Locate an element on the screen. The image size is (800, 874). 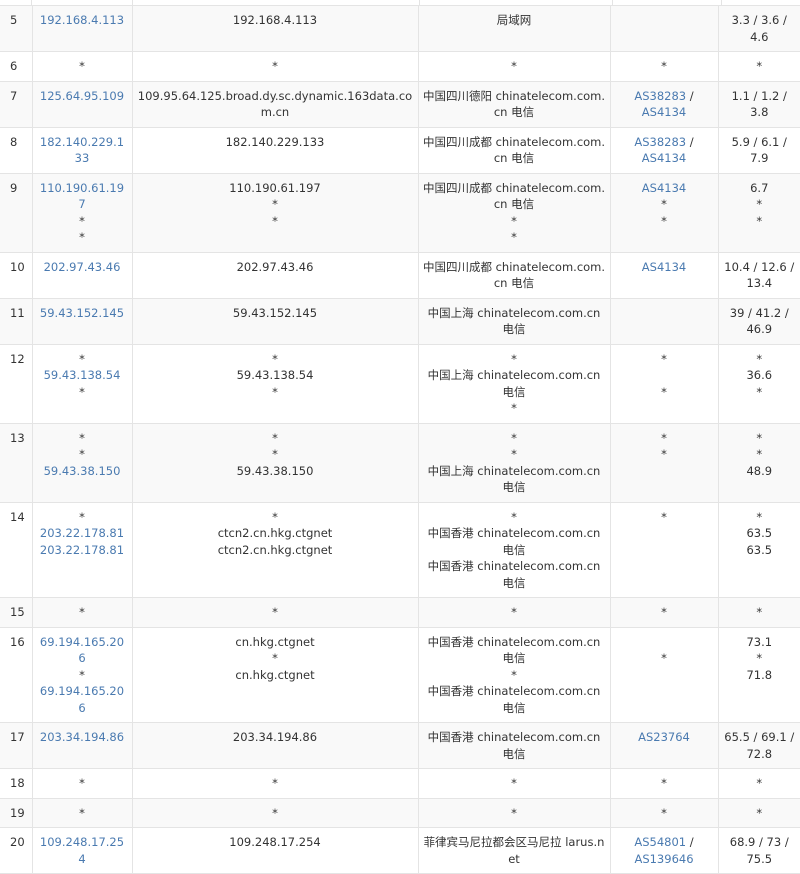
as-link: AS23764 is located at coordinates (664, 737).